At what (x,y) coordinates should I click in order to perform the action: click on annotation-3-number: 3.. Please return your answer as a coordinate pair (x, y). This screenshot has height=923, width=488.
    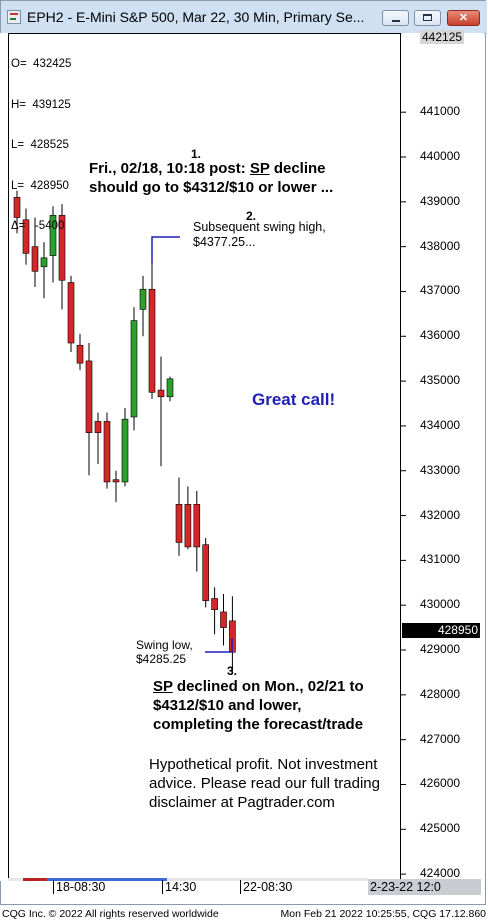
    Looking at the image, I should click on (232, 671).